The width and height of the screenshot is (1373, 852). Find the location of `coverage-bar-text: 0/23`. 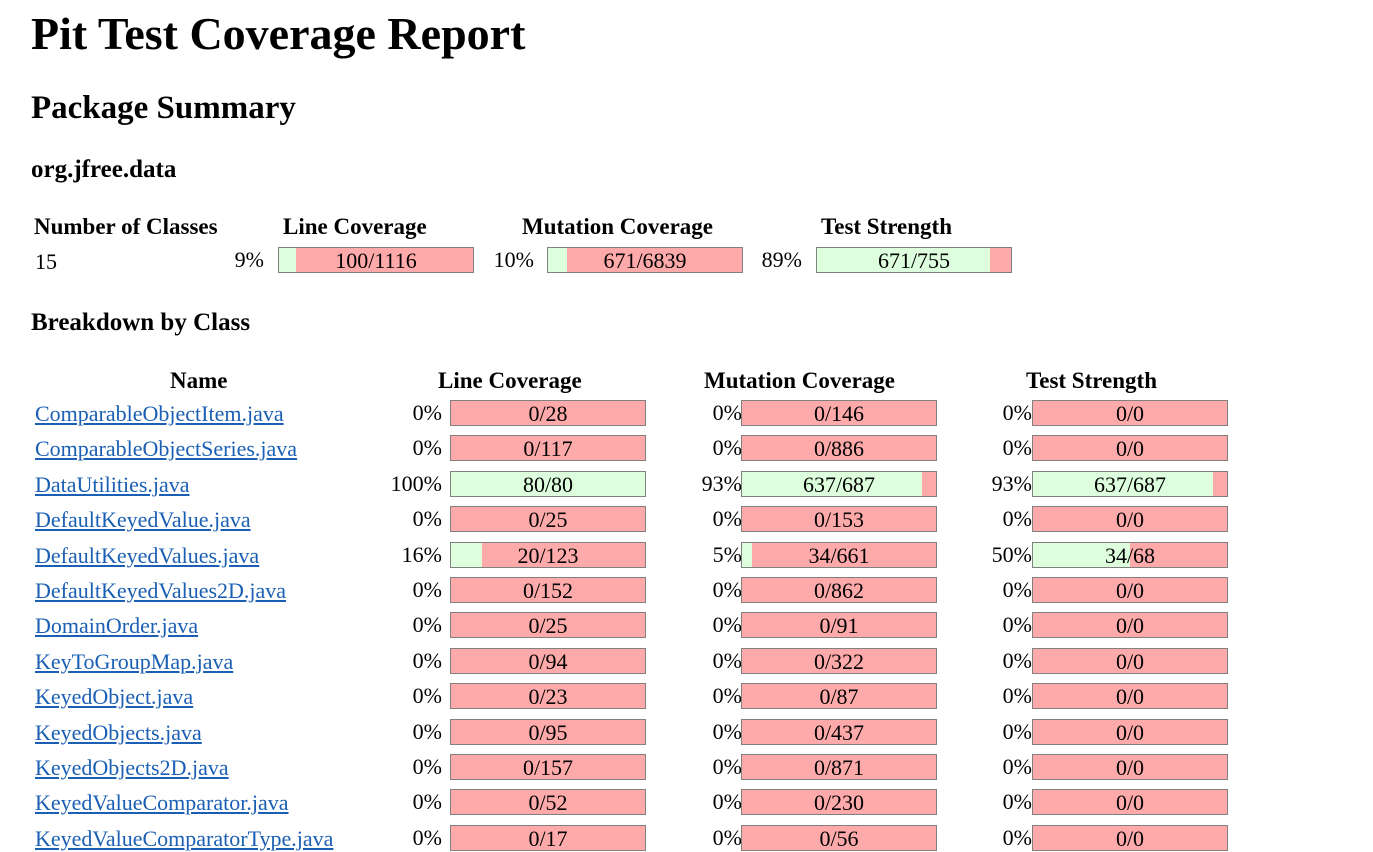

coverage-bar-text: 0/23 is located at coordinates (548, 696).